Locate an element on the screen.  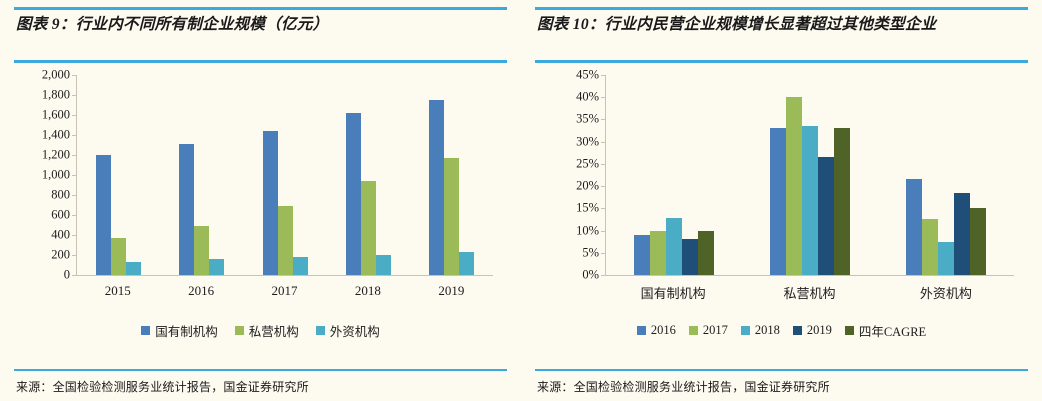
figure-10-legend-item: 2016 is located at coordinates (656, 330).